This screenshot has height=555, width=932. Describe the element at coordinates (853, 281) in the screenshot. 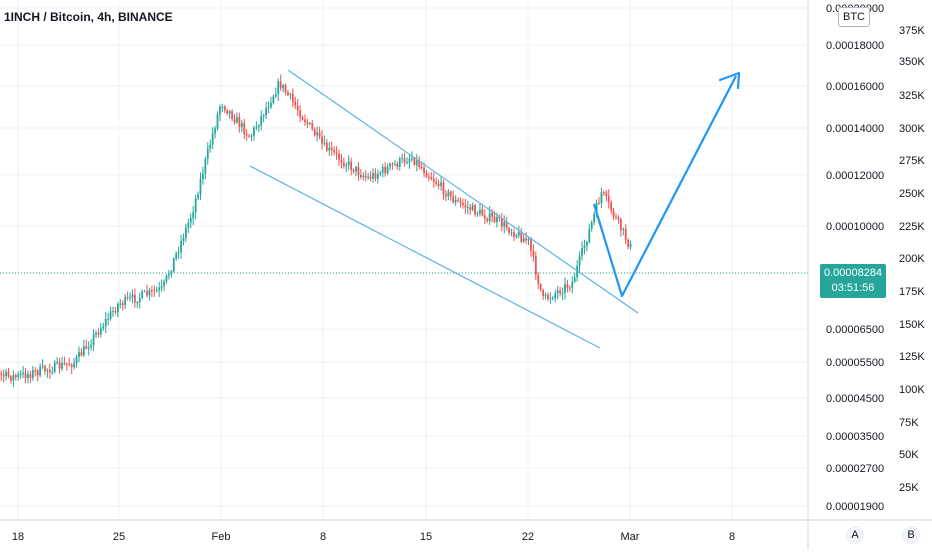

I see `last-price-label: 0.00008284 03:51:56` at that location.